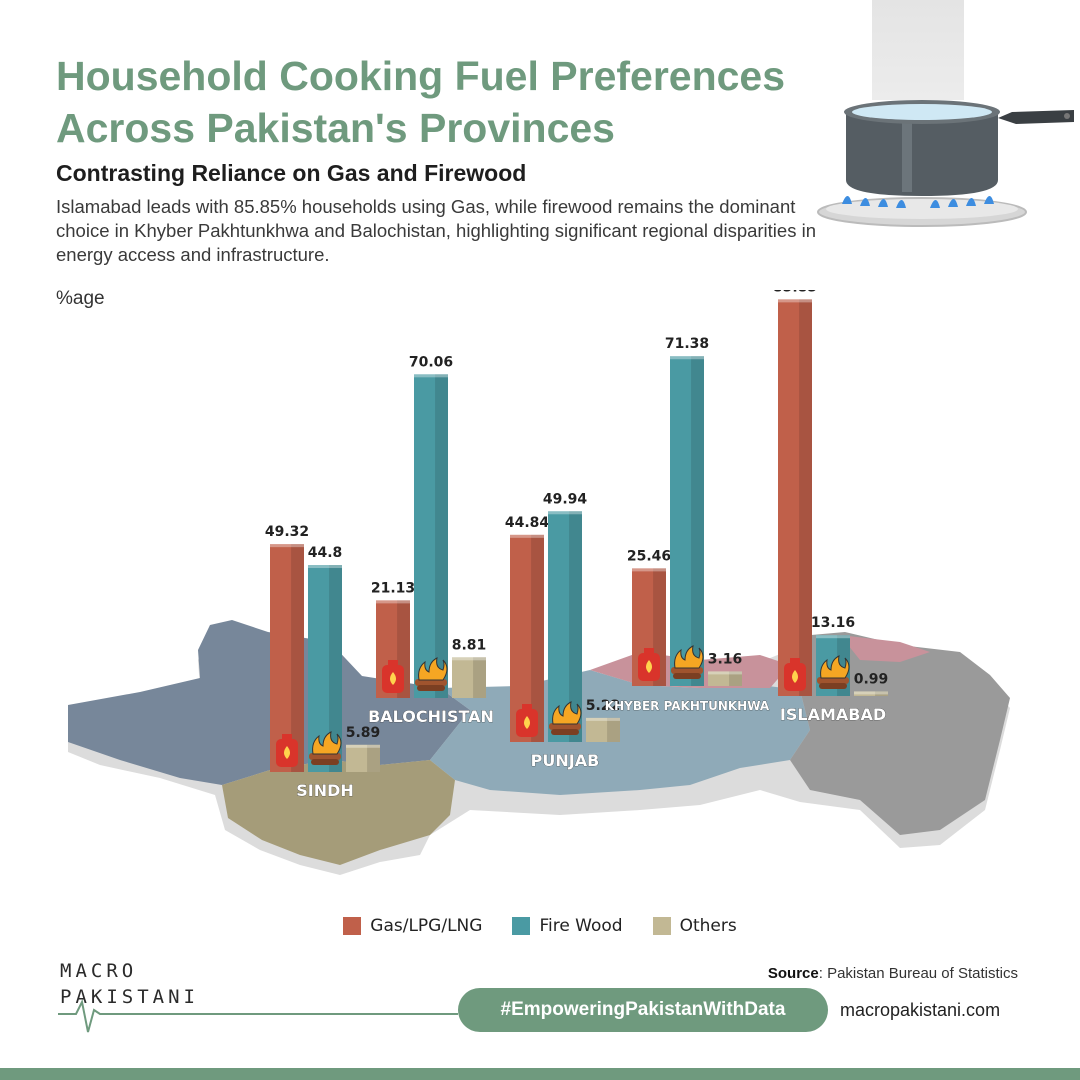 This screenshot has height=1080, width=1080. I want to click on value-label-balochistan-series-1: 70.06, so click(431, 362).